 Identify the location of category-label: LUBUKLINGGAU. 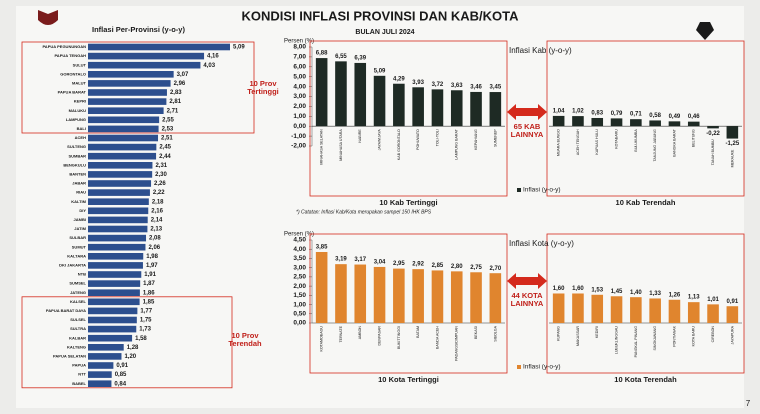
(617, 340).